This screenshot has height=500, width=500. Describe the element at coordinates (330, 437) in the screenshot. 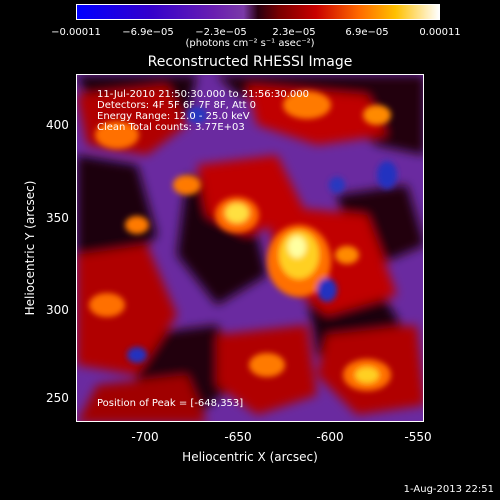

I see `x-tick-label: -600` at that location.